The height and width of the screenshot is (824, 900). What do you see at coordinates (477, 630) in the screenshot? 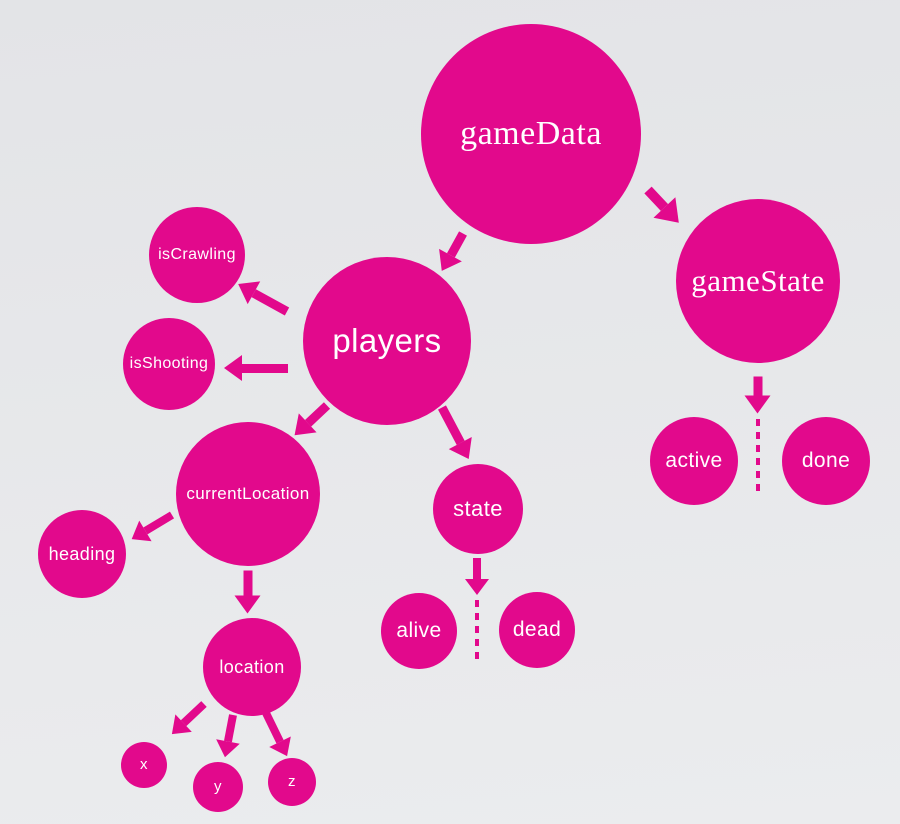
I see `dashed-separator-alive-dead` at bounding box center [477, 630].